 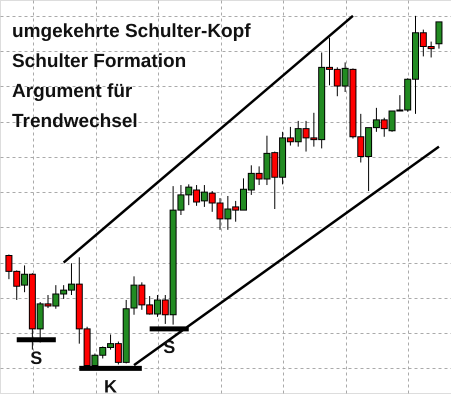 I want to click on text: umgekehrte Schulter-Kopf Schulter Formation Argument für Trendwechsel, so click(x=132, y=76).